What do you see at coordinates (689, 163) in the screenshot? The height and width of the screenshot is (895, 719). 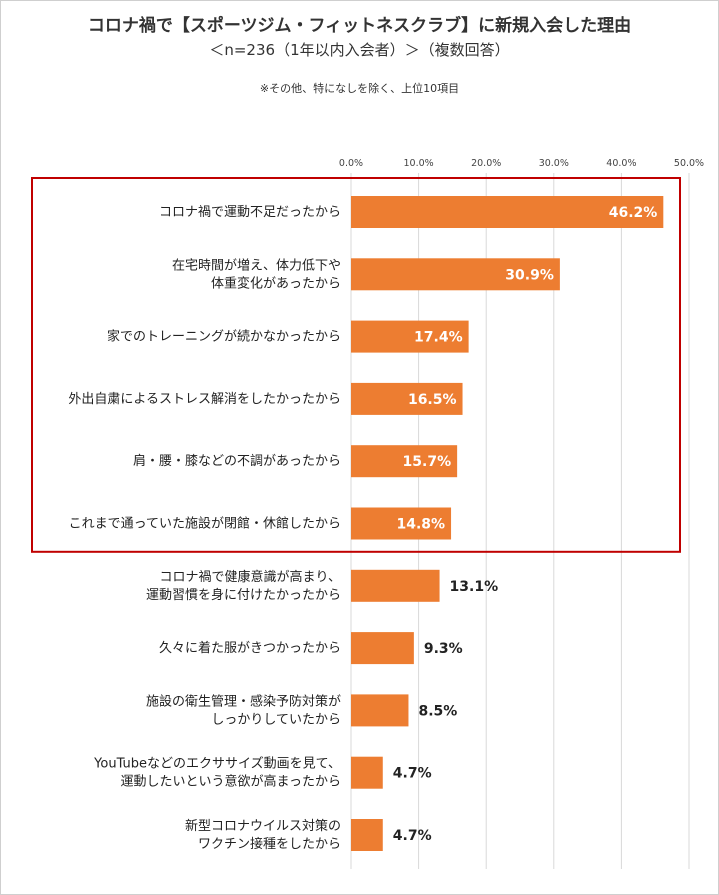 I see `x-tick-label: 50.0%` at bounding box center [689, 163].